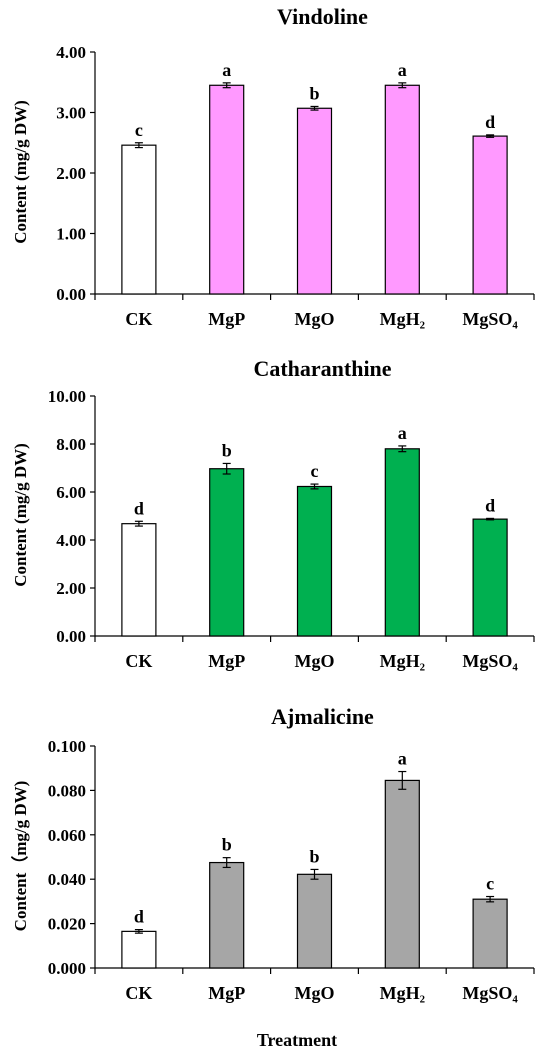  What do you see at coordinates (71, 444) in the screenshot?
I see `y-tick-label: 8.00` at bounding box center [71, 444].